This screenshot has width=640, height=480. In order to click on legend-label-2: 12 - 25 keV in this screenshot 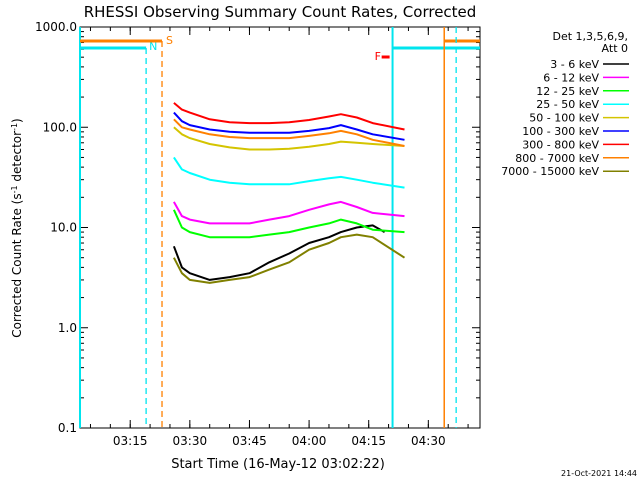, I will do `click(567, 91)`.